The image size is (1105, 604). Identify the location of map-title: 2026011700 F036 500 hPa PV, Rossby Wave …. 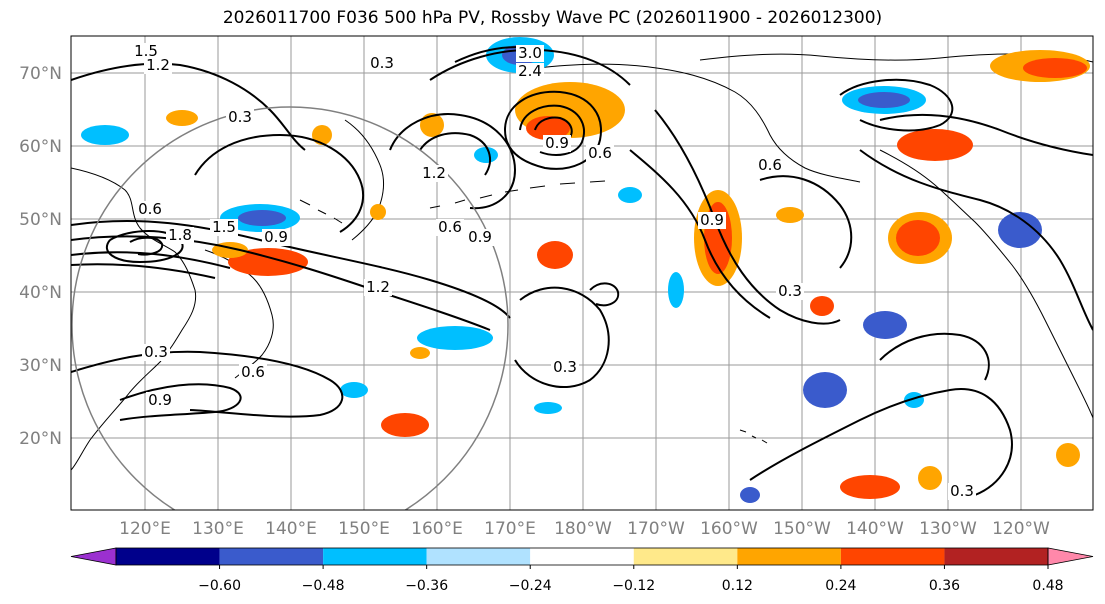
(552, 18).